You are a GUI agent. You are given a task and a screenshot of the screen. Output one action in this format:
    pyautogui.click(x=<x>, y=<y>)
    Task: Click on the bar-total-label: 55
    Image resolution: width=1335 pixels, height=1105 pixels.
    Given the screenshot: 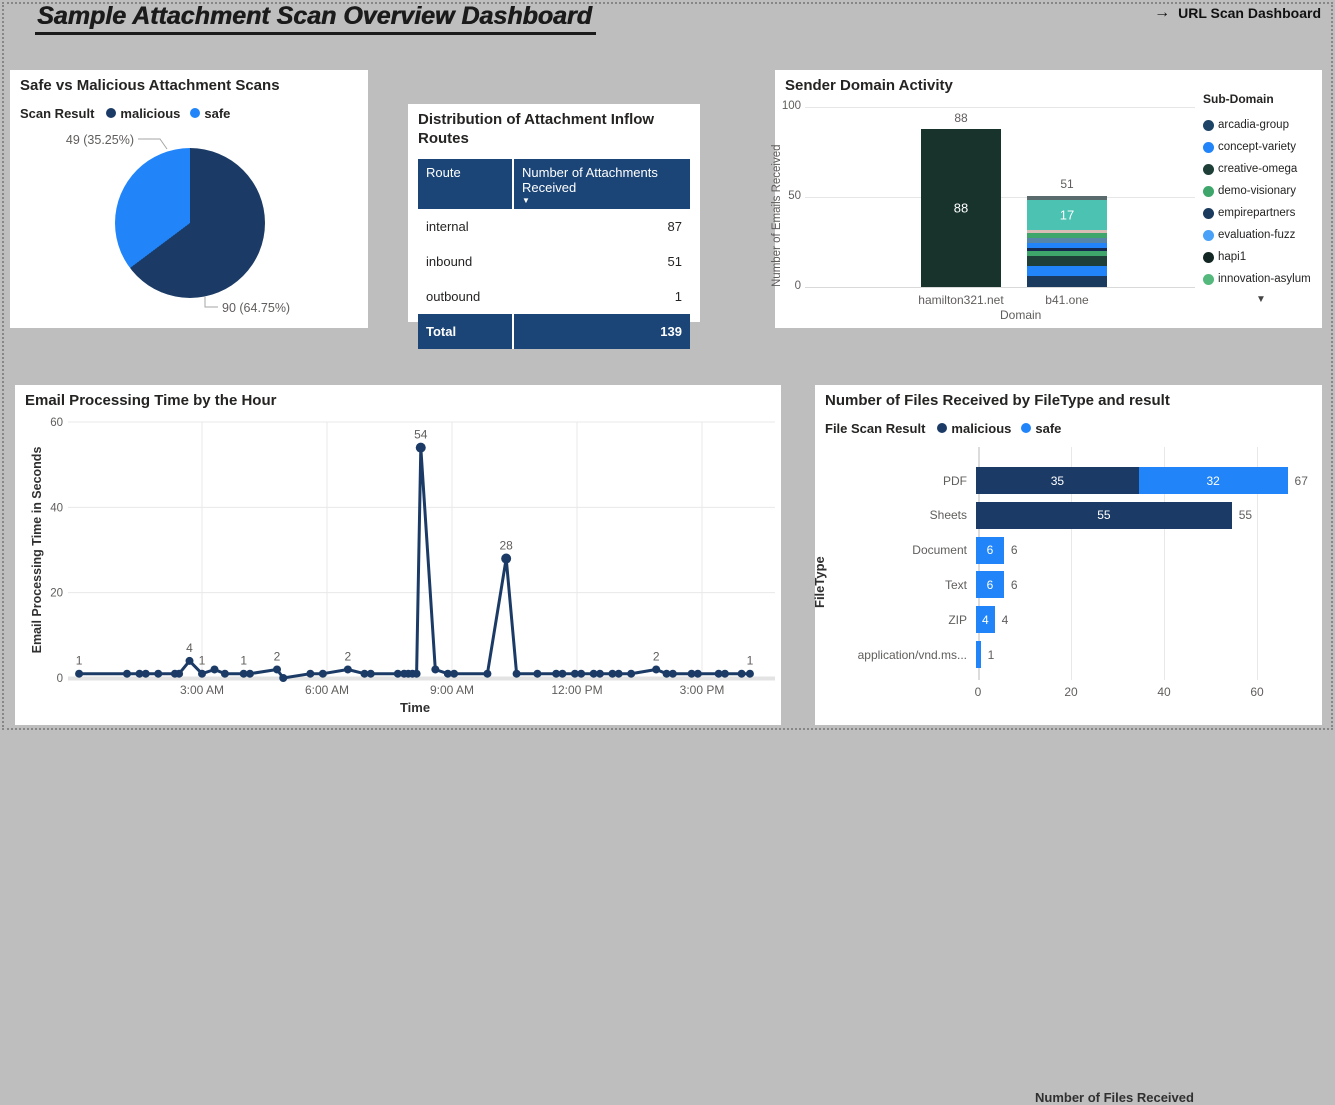 What is the action you would take?
    pyautogui.click(x=1245, y=515)
    